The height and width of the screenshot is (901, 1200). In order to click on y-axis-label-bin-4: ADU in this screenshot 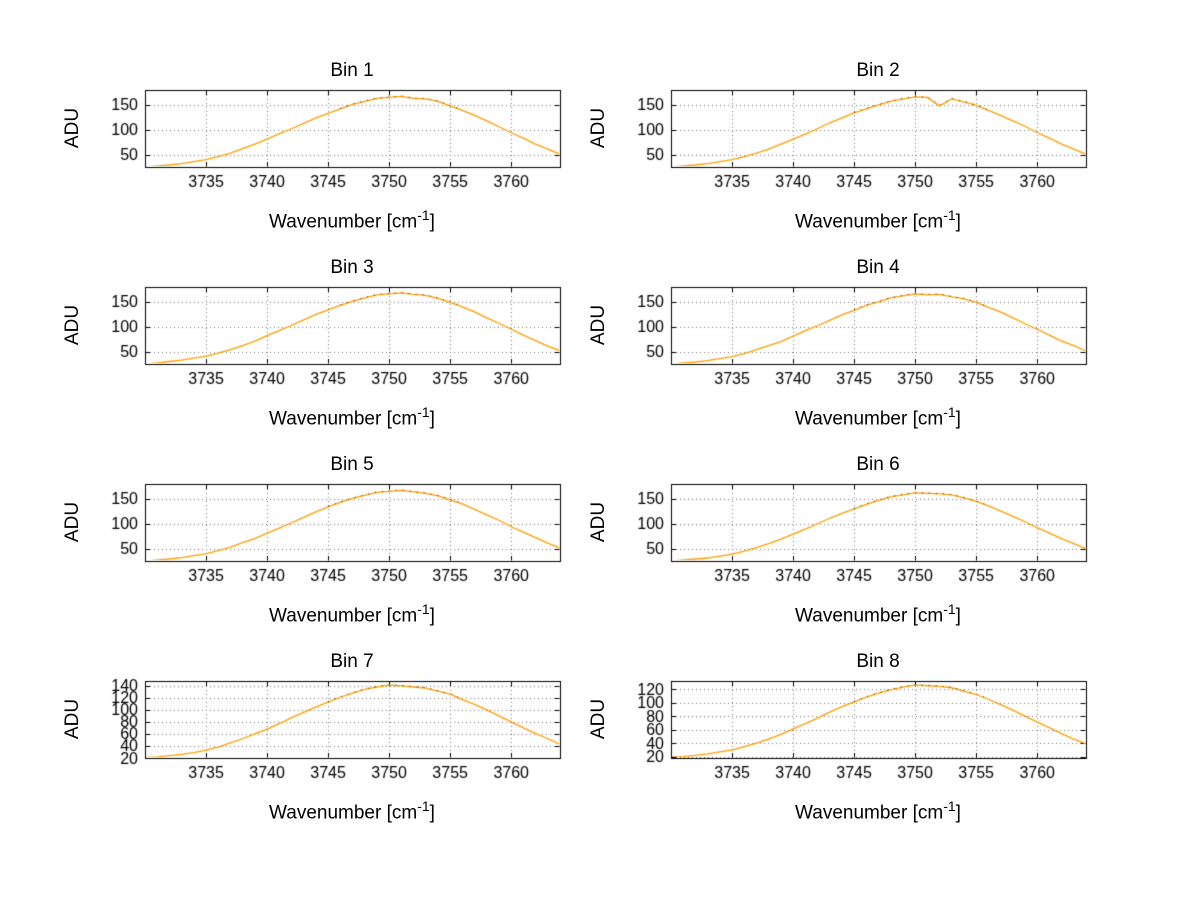, I will do `click(598, 325)`.